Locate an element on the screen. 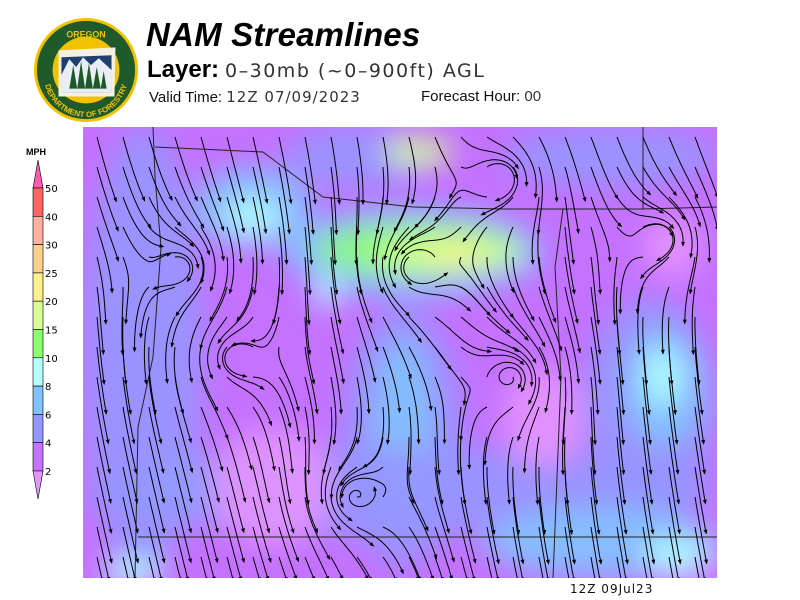 This screenshot has width=800, height=600. wind-speed-legend: MPH 50 40 30 25 20 15 10 8 6 4 2 is located at coordinates (42, 323).